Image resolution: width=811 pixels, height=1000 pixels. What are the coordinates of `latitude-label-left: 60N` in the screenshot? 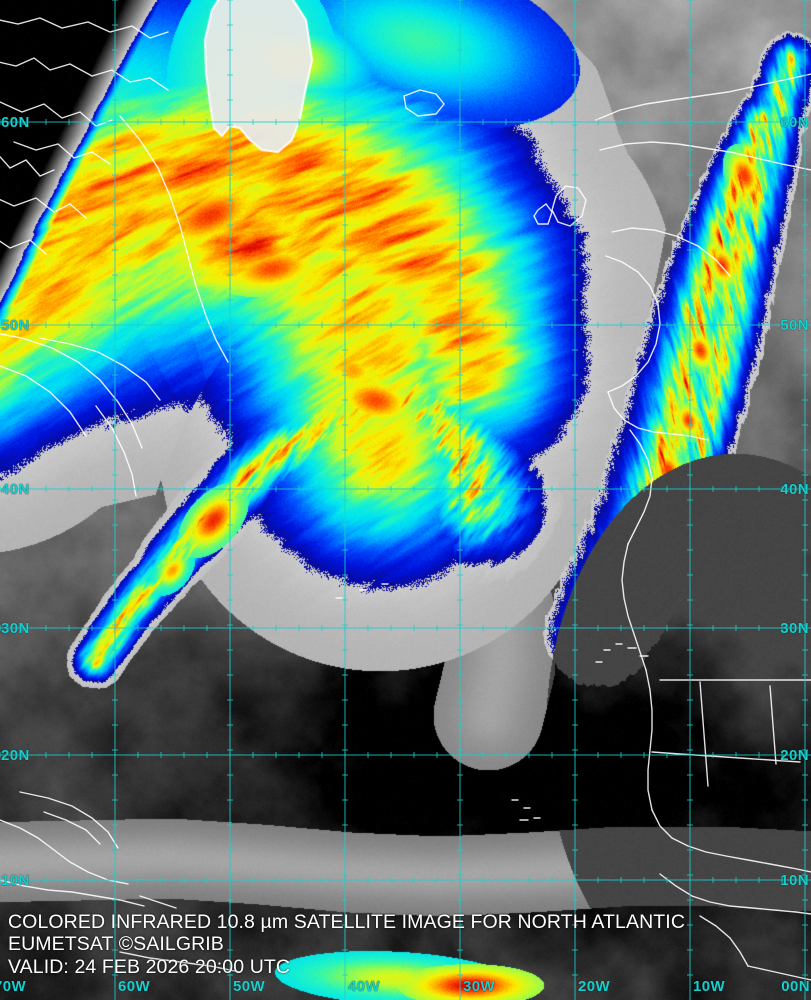 It's located at (15, 122).